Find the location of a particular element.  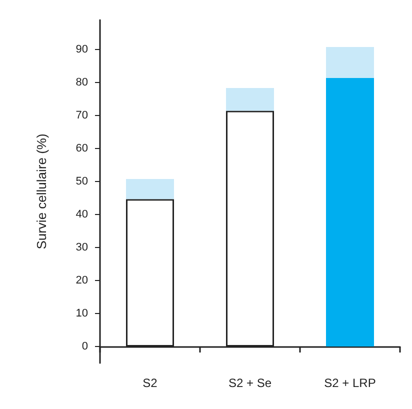

y-tick-label: 50 is located at coordinates (82, 182).